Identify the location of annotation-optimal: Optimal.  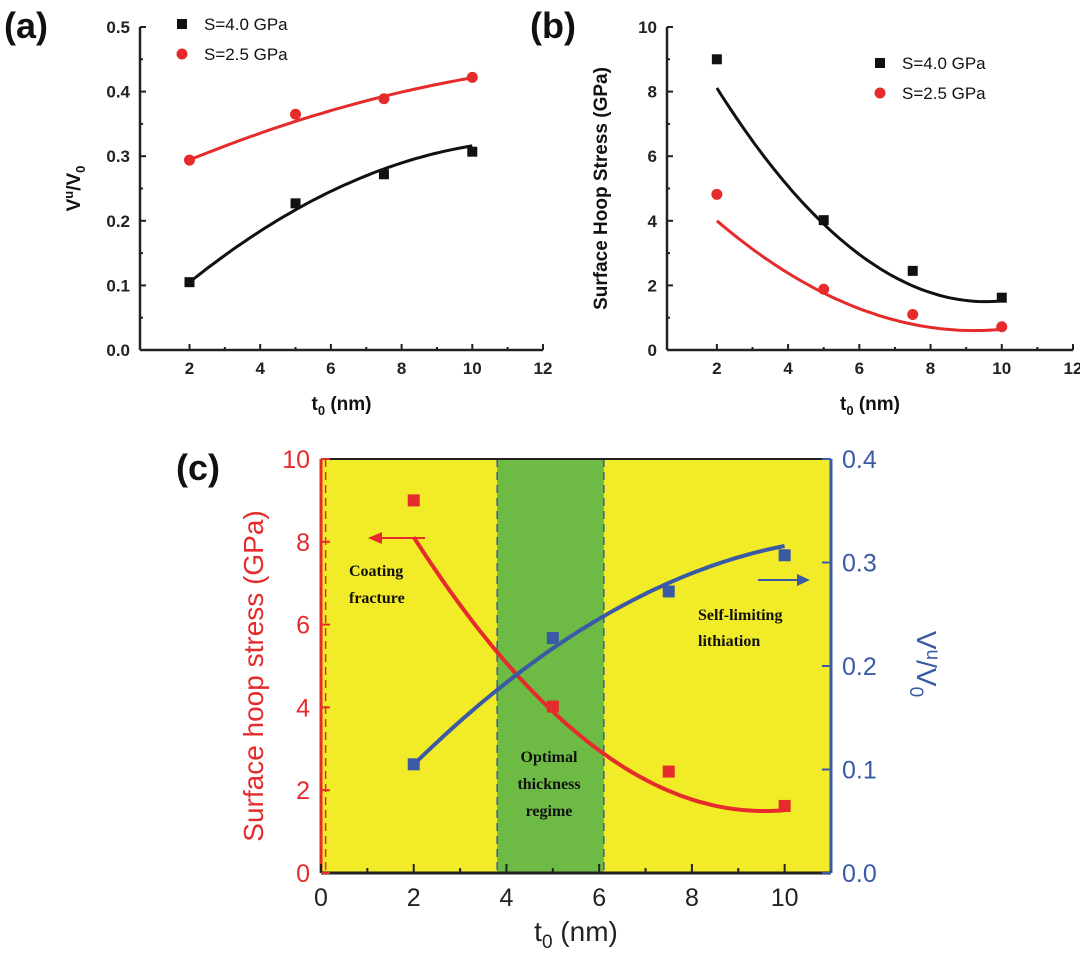
(549, 757).